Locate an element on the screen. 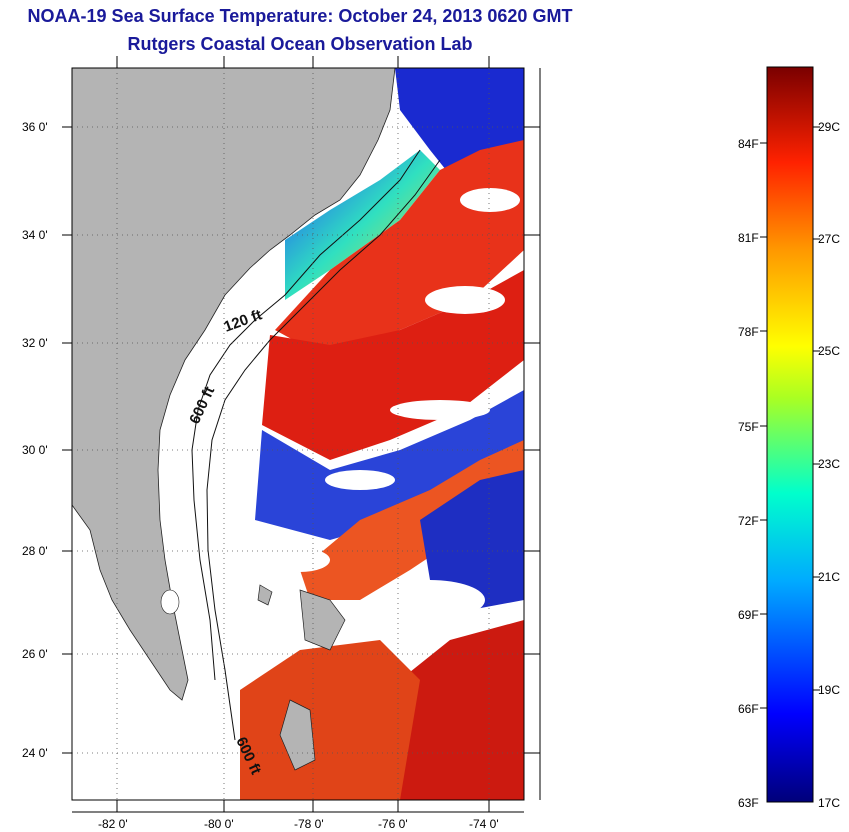  lat-label-36: 36 0' is located at coordinates (35, 127).